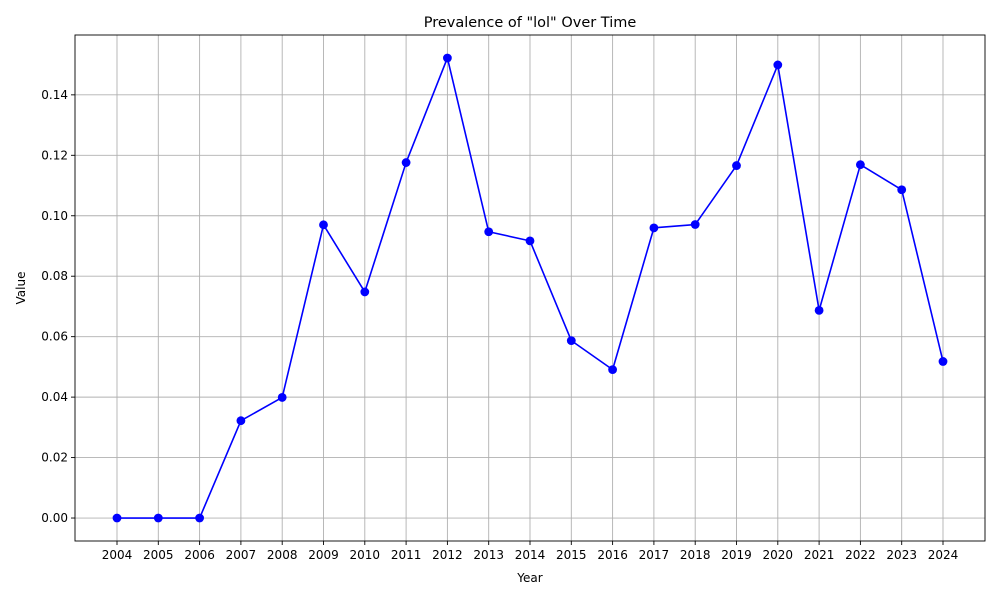 Image resolution: width=1000 pixels, height=600 pixels. Describe the element at coordinates (654, 555) in the screenshot. I see `x-tick-label: 2017` at that location.